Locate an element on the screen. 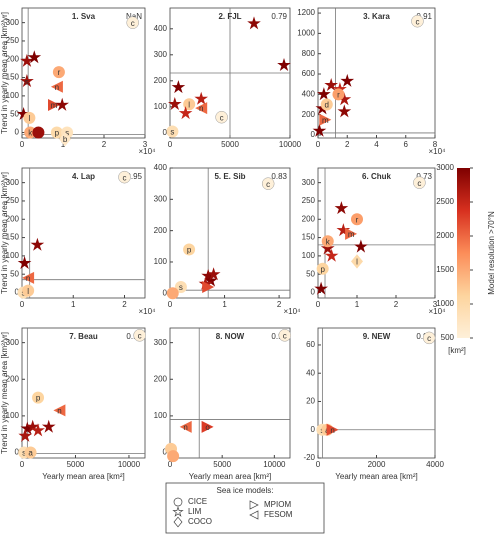  y-tick-label: 50 is located at coordinates (14, 273).